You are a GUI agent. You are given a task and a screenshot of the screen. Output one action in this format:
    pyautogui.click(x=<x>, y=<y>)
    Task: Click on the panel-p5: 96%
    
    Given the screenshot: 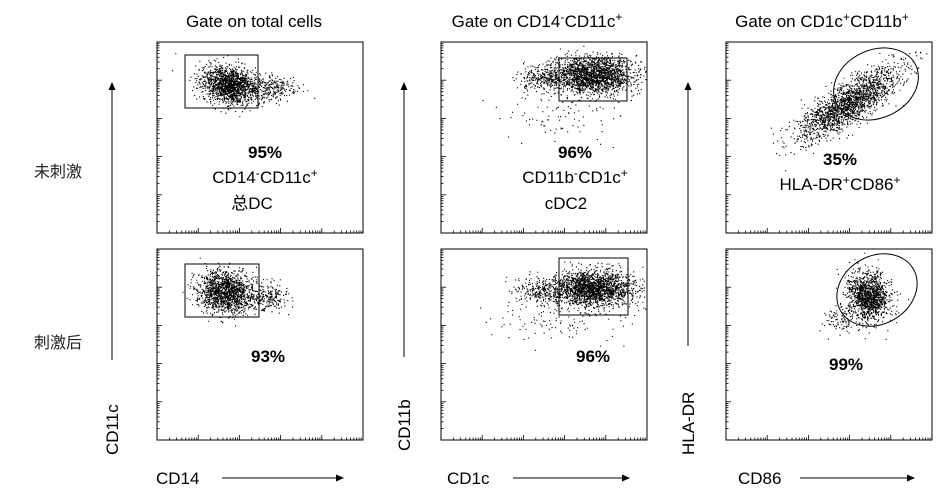 What is the action you would take?
    pyautogui.click(x=544, y=344)
    